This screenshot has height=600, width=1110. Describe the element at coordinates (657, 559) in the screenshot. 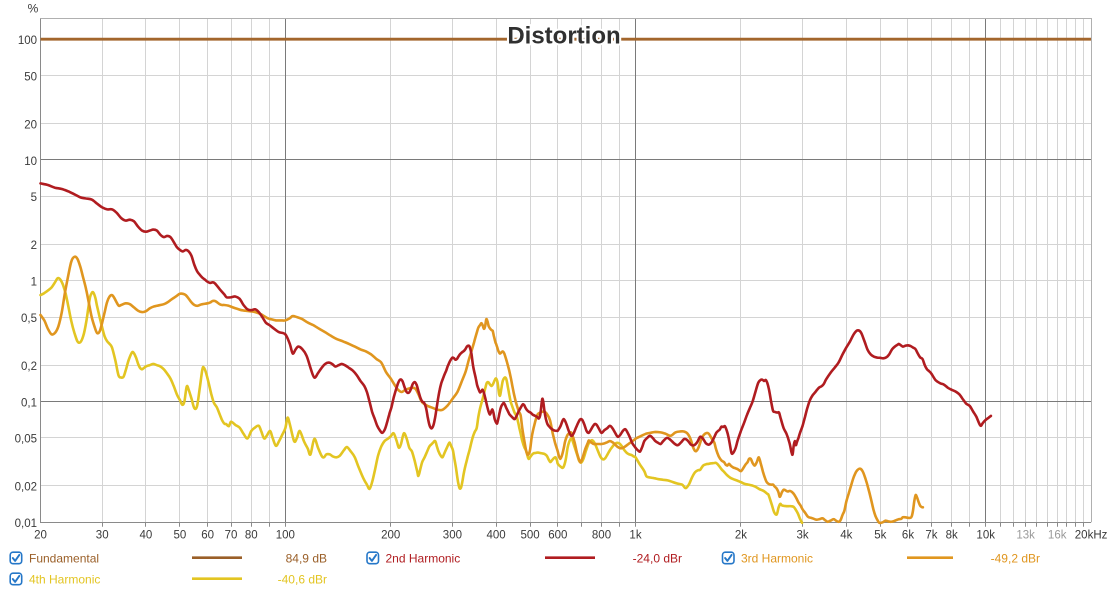

I see `svg-text: -24,0 dBr` at that location.